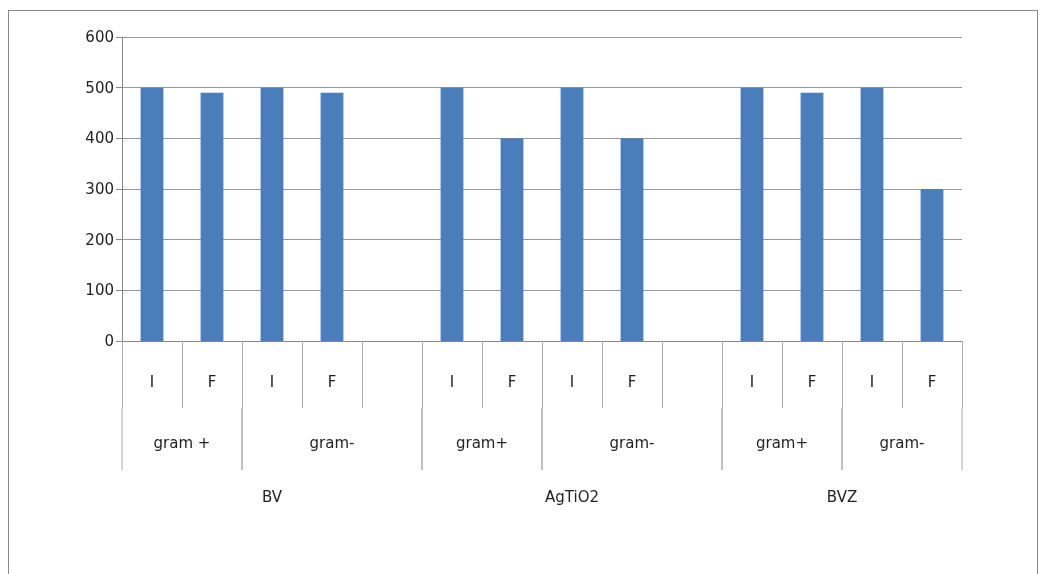 This screenshot has width=1047, height=574. What do you see at coordinates (272, 497) in the screenshot?
I see `text: BV` at bounding box center [272, 497].